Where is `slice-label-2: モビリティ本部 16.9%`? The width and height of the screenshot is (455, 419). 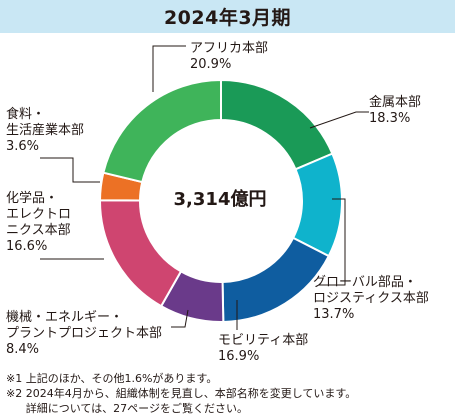 slice-label-2: モビリティ本部 16.9% is located at coordinates (263, 348).